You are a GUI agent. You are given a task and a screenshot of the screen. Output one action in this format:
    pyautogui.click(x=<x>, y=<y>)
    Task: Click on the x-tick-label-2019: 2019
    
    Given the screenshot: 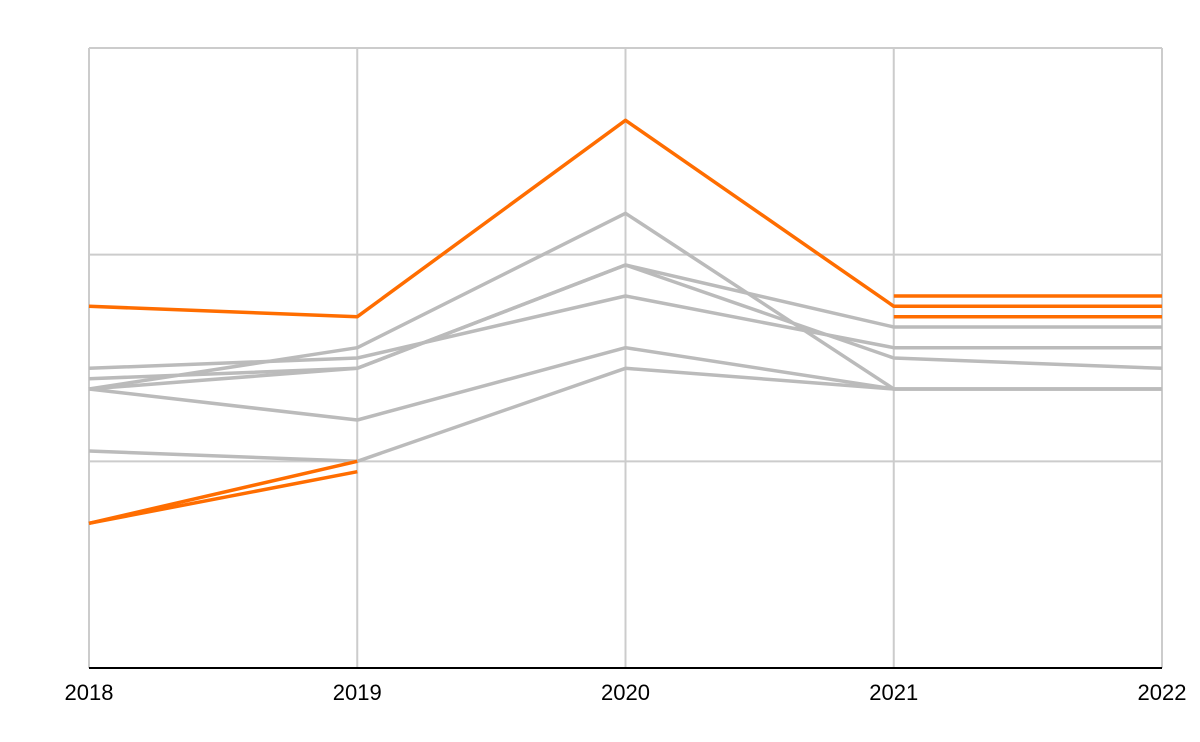 What is the action you would take?
    pyautogui.click(x=357, y=692)
    